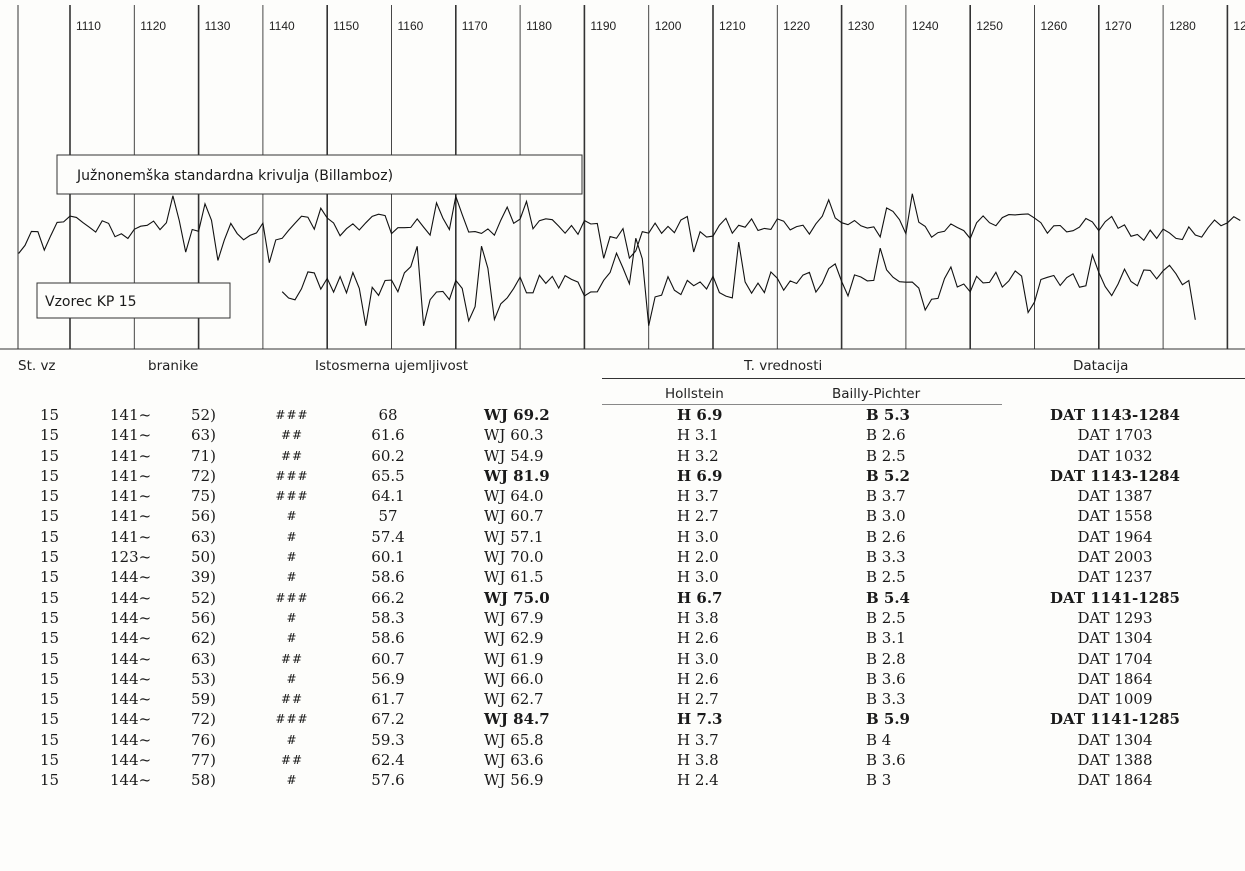 Image resolution: width=1245 pixels, height=871 pixels. Describe the element at coordinates (888, 597) in the screenshot. I see `table-cell: B 5.4` at that location.